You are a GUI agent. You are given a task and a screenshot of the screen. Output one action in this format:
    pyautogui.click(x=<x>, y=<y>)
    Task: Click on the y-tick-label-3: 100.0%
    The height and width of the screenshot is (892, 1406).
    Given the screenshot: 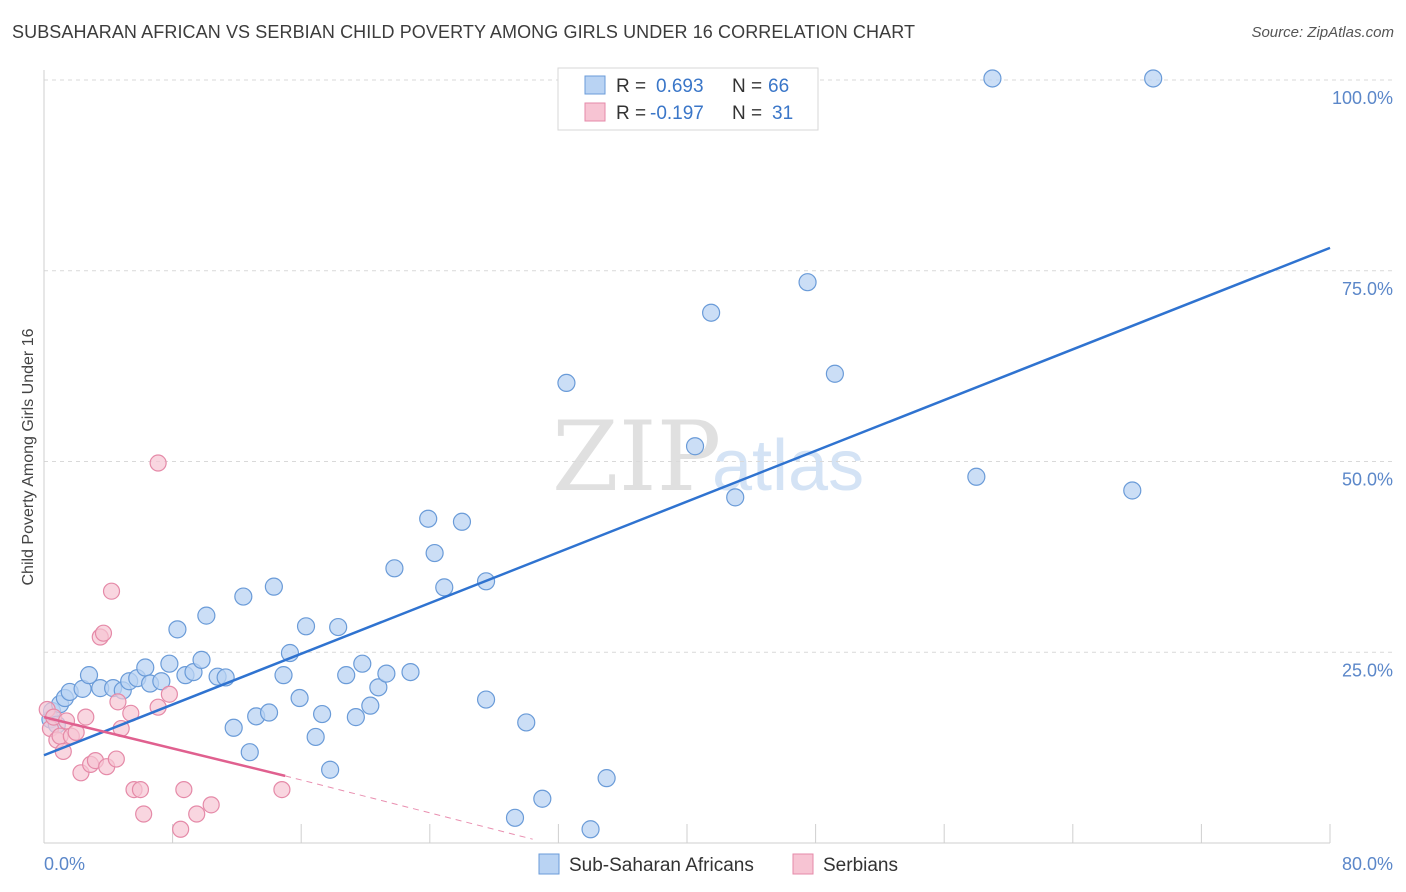 What is the action you would take?
    pyautogui.click(x=1362, y=98)
    